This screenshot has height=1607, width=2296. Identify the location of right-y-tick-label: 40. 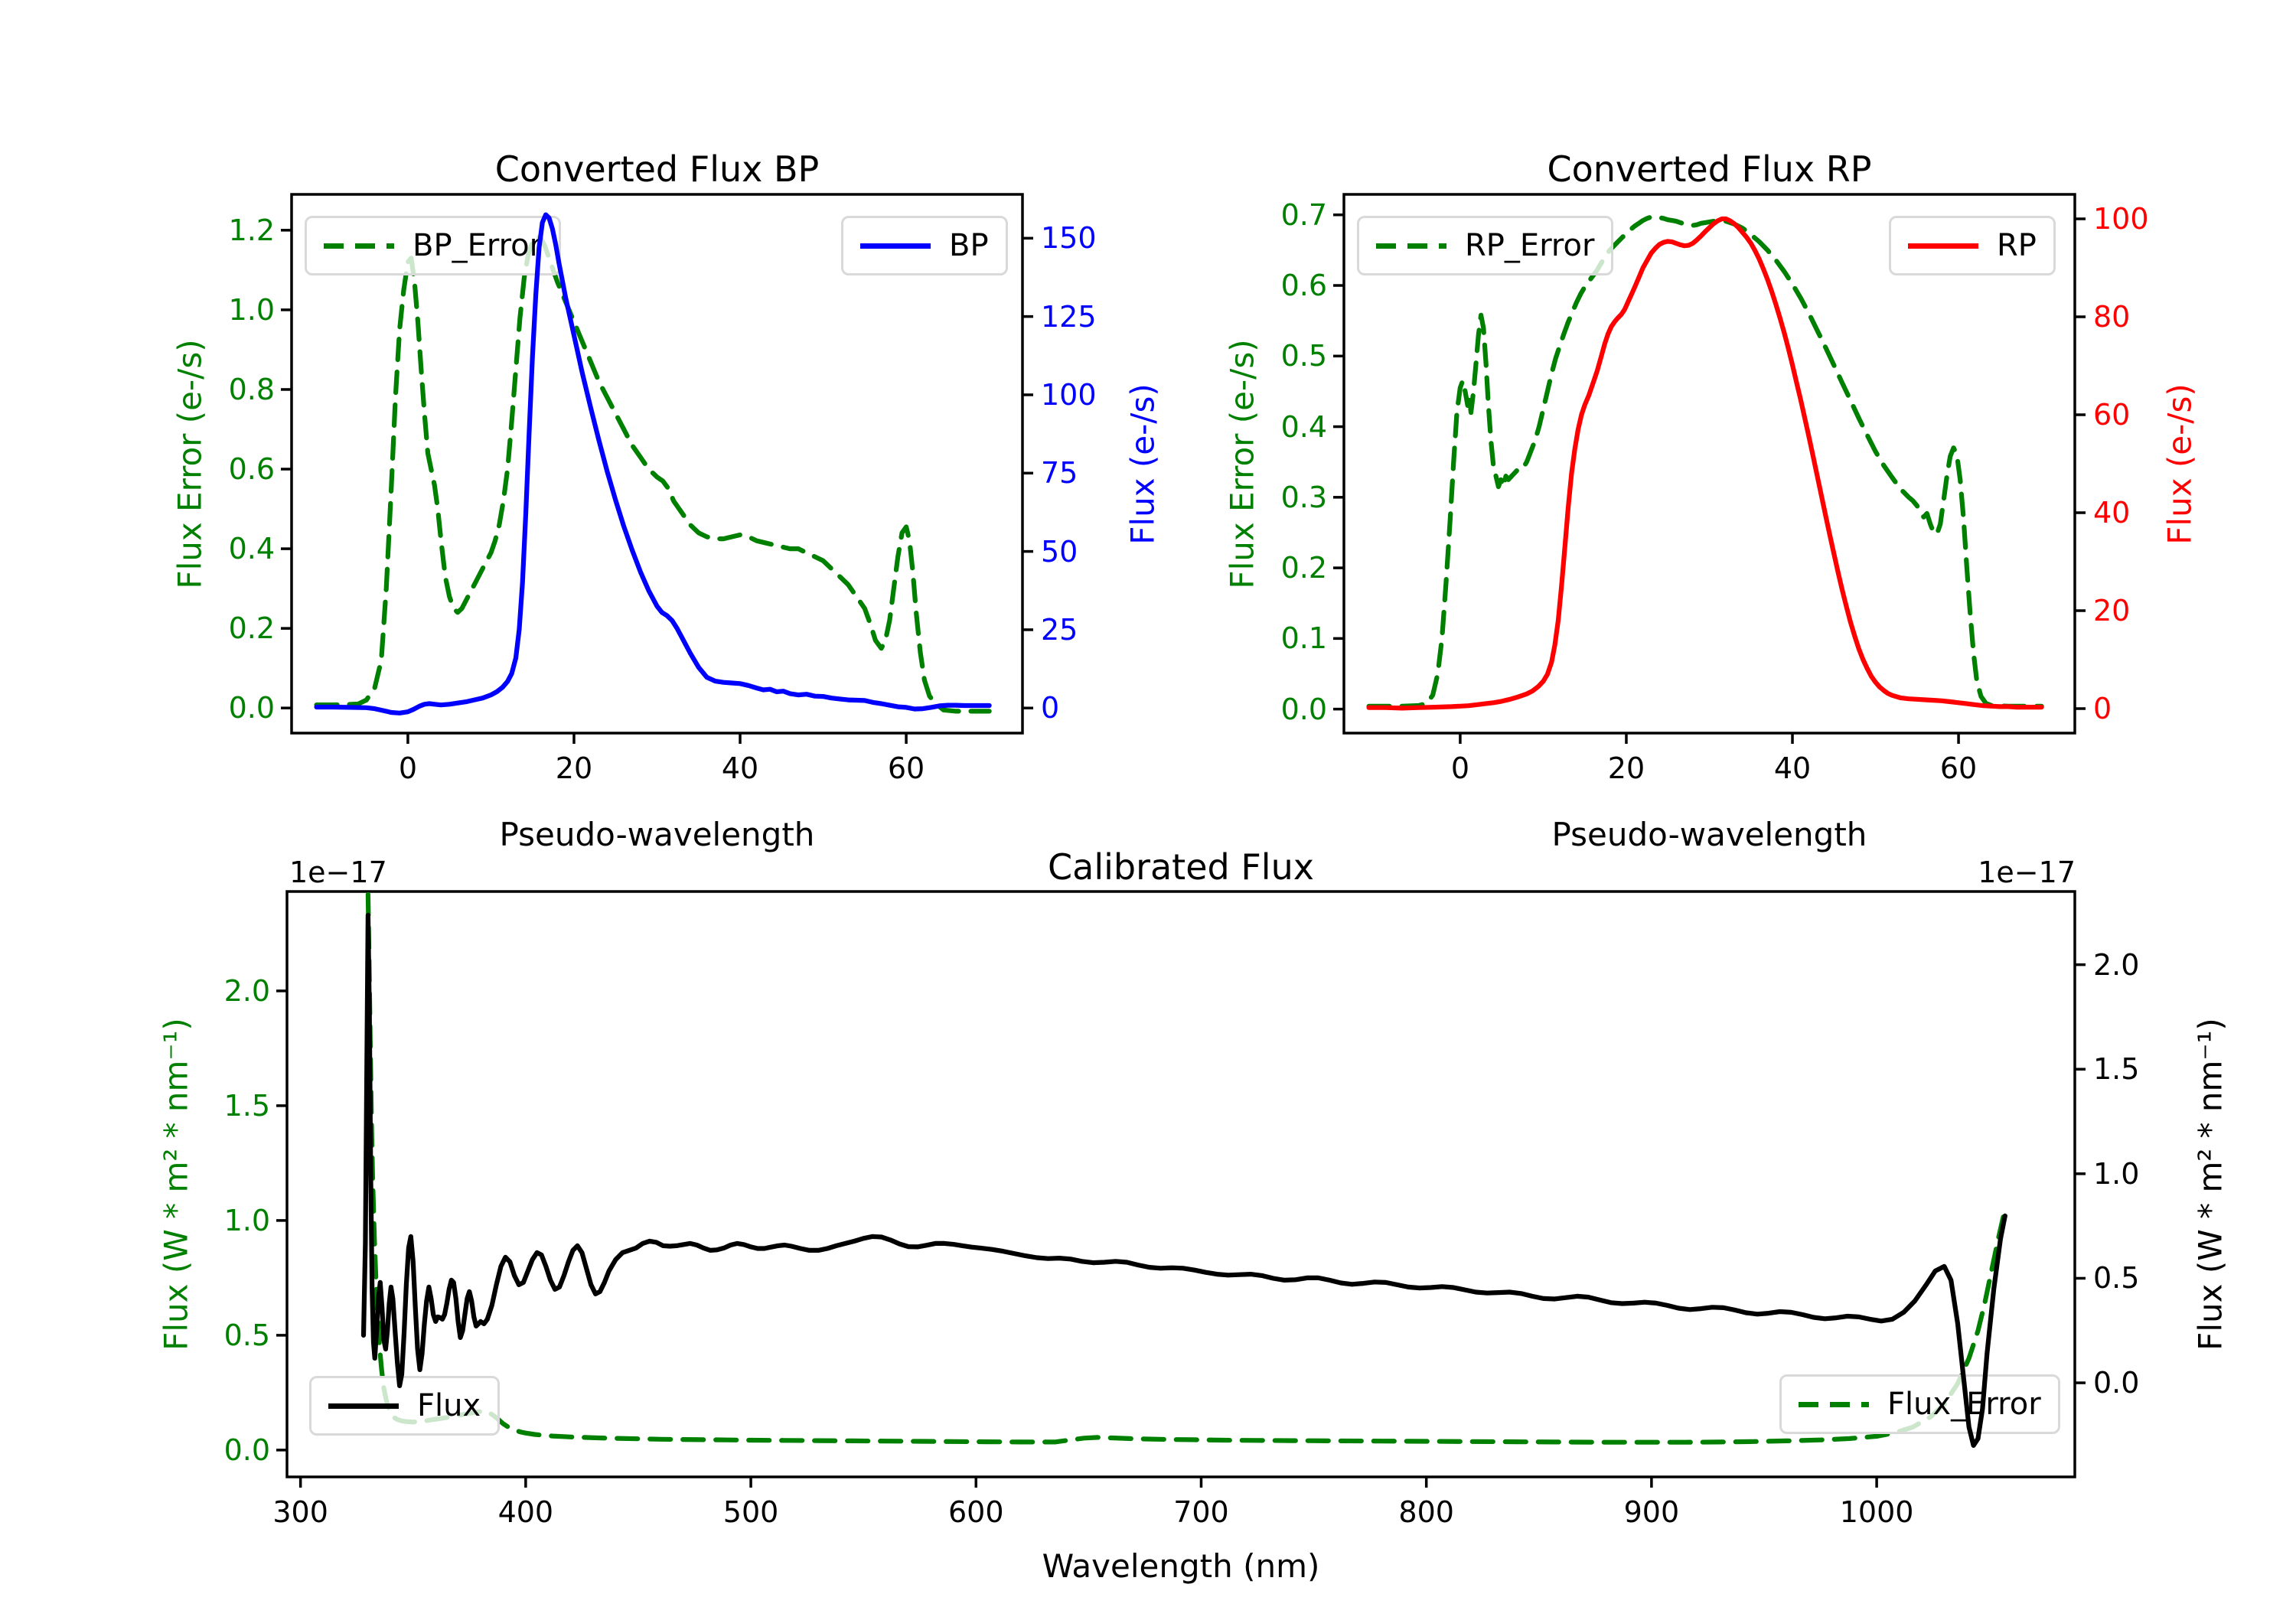
(2112, 513).